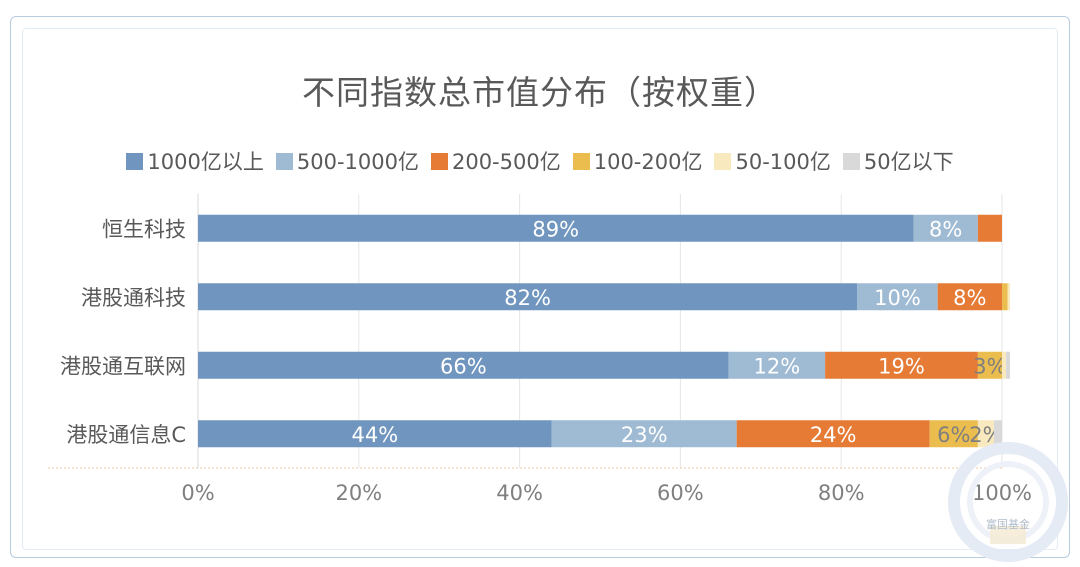 The height and width of the screenshot is (567, 1080). What do you see at coordinates (519, 493) in the screenshot?
I see `x-tick-label: 40%` at bounding box center [519, 493].